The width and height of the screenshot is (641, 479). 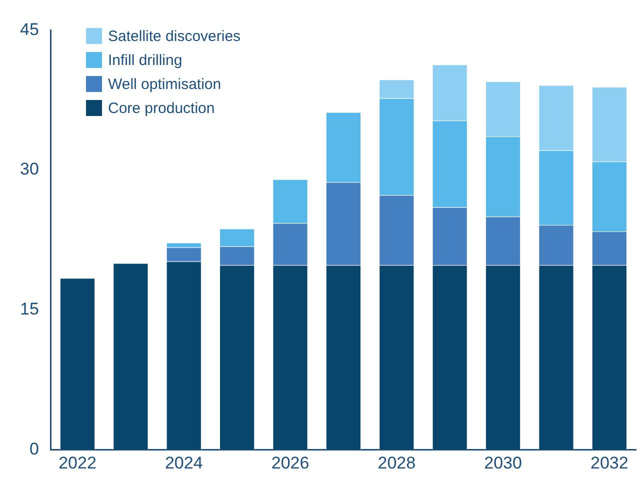 What do you see at coordinates (77, 462) in the screenshot?
I see `x-tick-label: 2022` at bounding box center [77, 462].